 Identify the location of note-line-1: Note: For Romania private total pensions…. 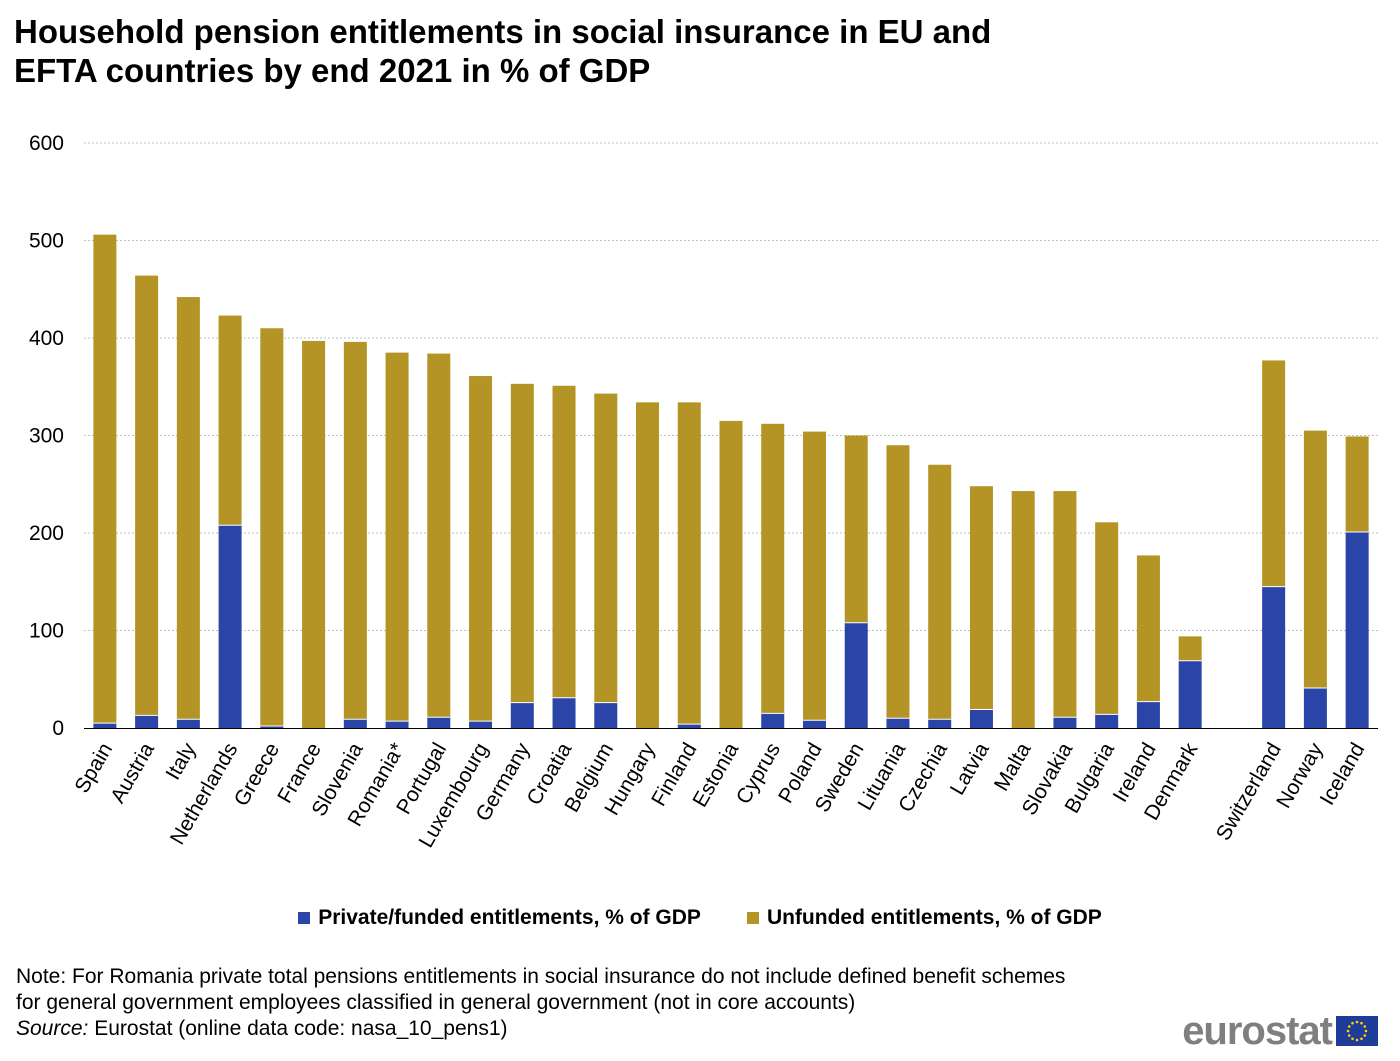
(541, 976).